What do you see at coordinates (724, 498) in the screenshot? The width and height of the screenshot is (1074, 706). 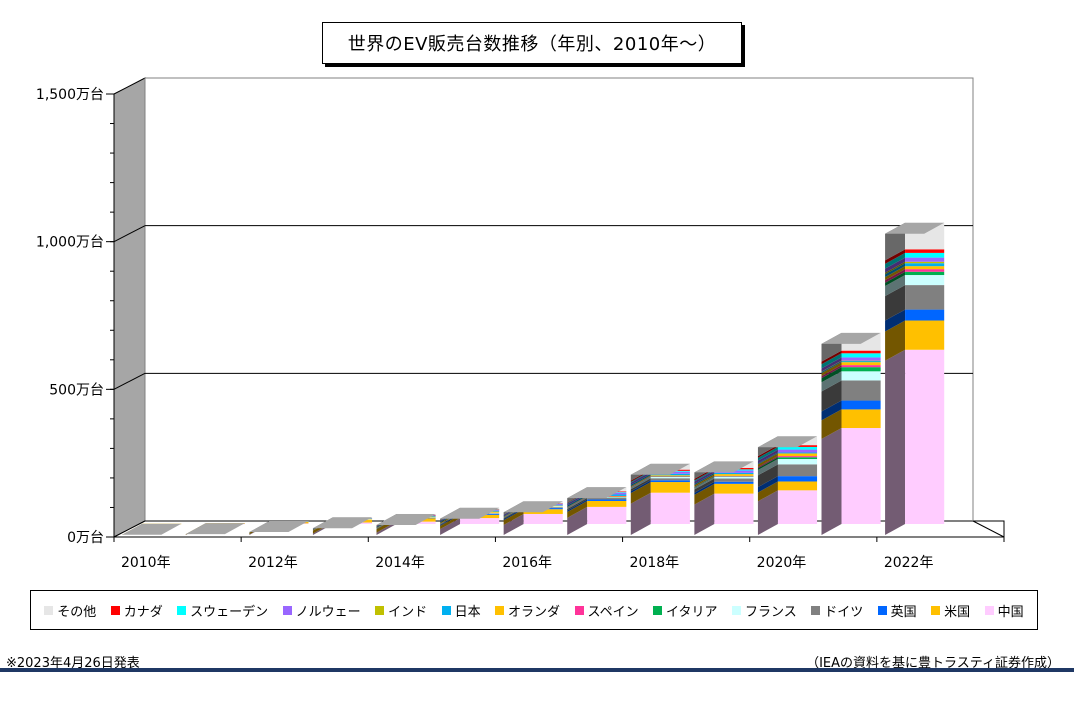 I see `bar-stack-2019年` at bounding box center [724, 498].